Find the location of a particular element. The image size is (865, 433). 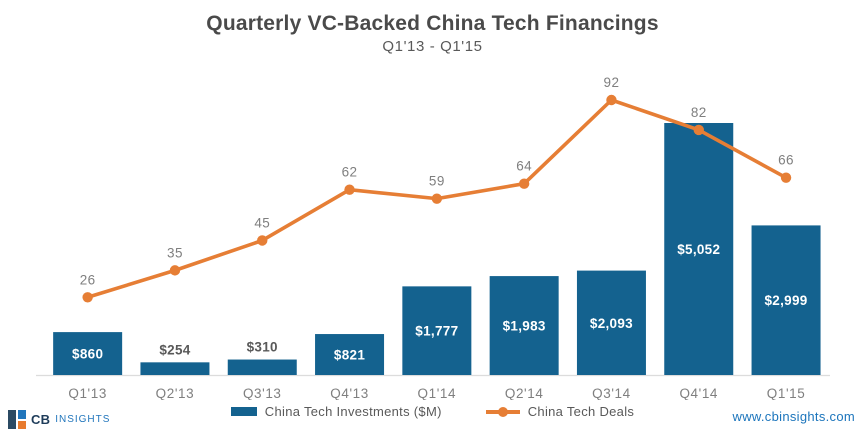

bar-Q3'14 is located at coordinates (611, 322).